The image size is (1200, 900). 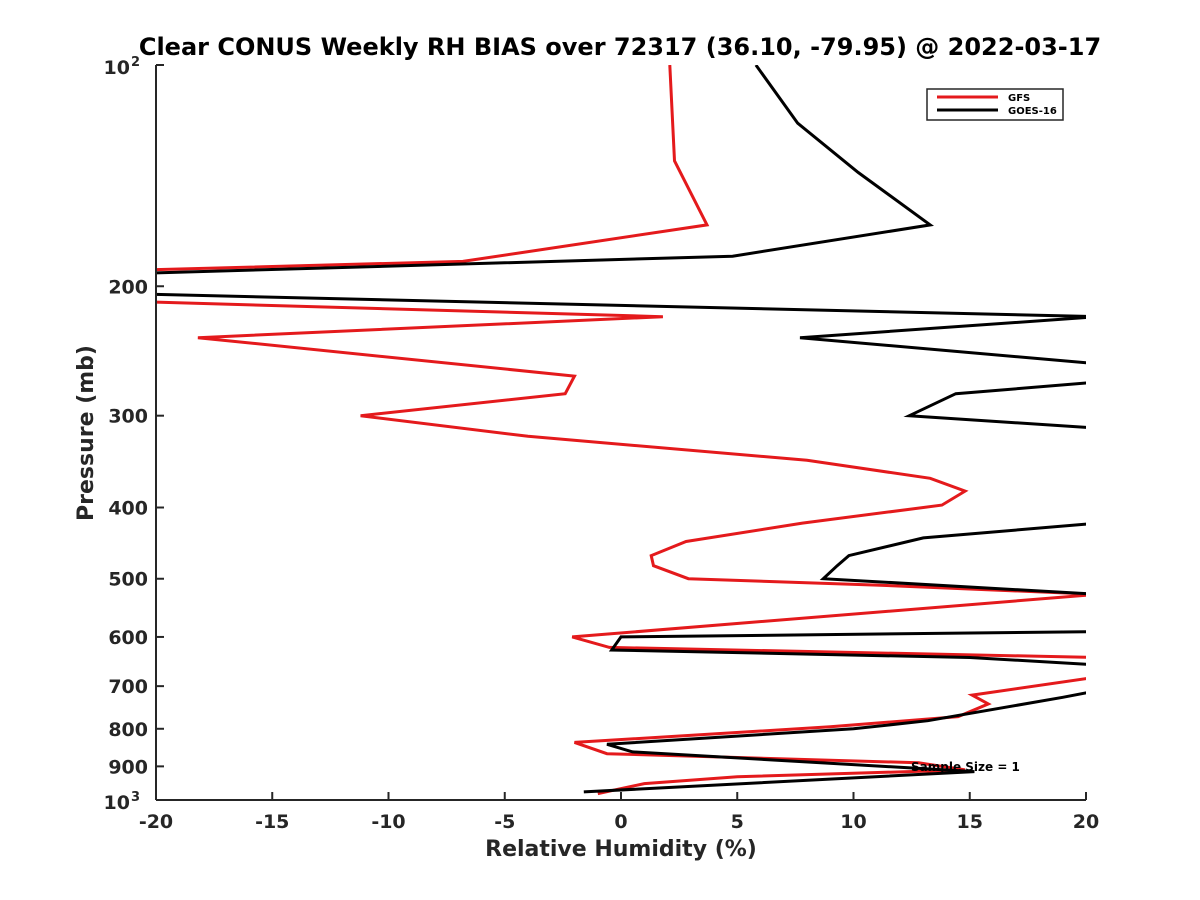 What do you see at coordinates (621, 849) in the screenshot?
I see `x-axis-label: Relative Humidity (%)` at bounding box center [621, 849].